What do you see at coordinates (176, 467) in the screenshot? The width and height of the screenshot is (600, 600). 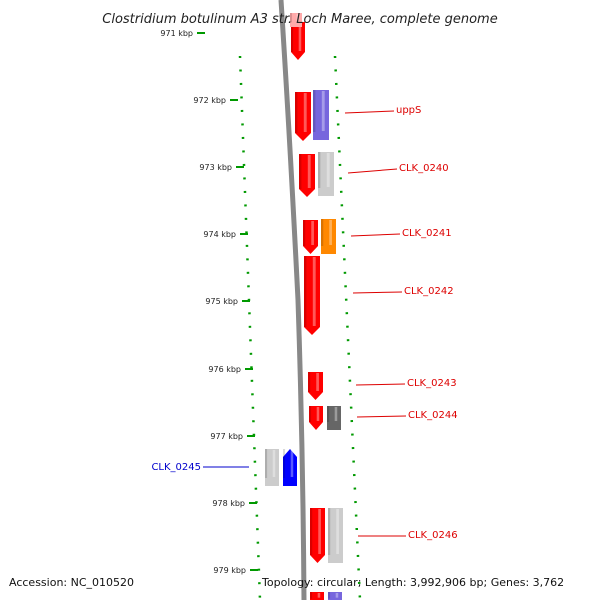 I see `gene-label-clk-0245: CLK_0245` at bounding box center [176, 467].